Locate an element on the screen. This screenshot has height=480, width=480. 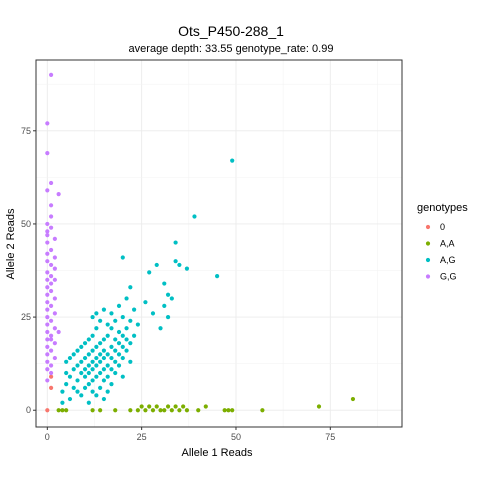
legend-swatch is located at coordinates (428, 276).